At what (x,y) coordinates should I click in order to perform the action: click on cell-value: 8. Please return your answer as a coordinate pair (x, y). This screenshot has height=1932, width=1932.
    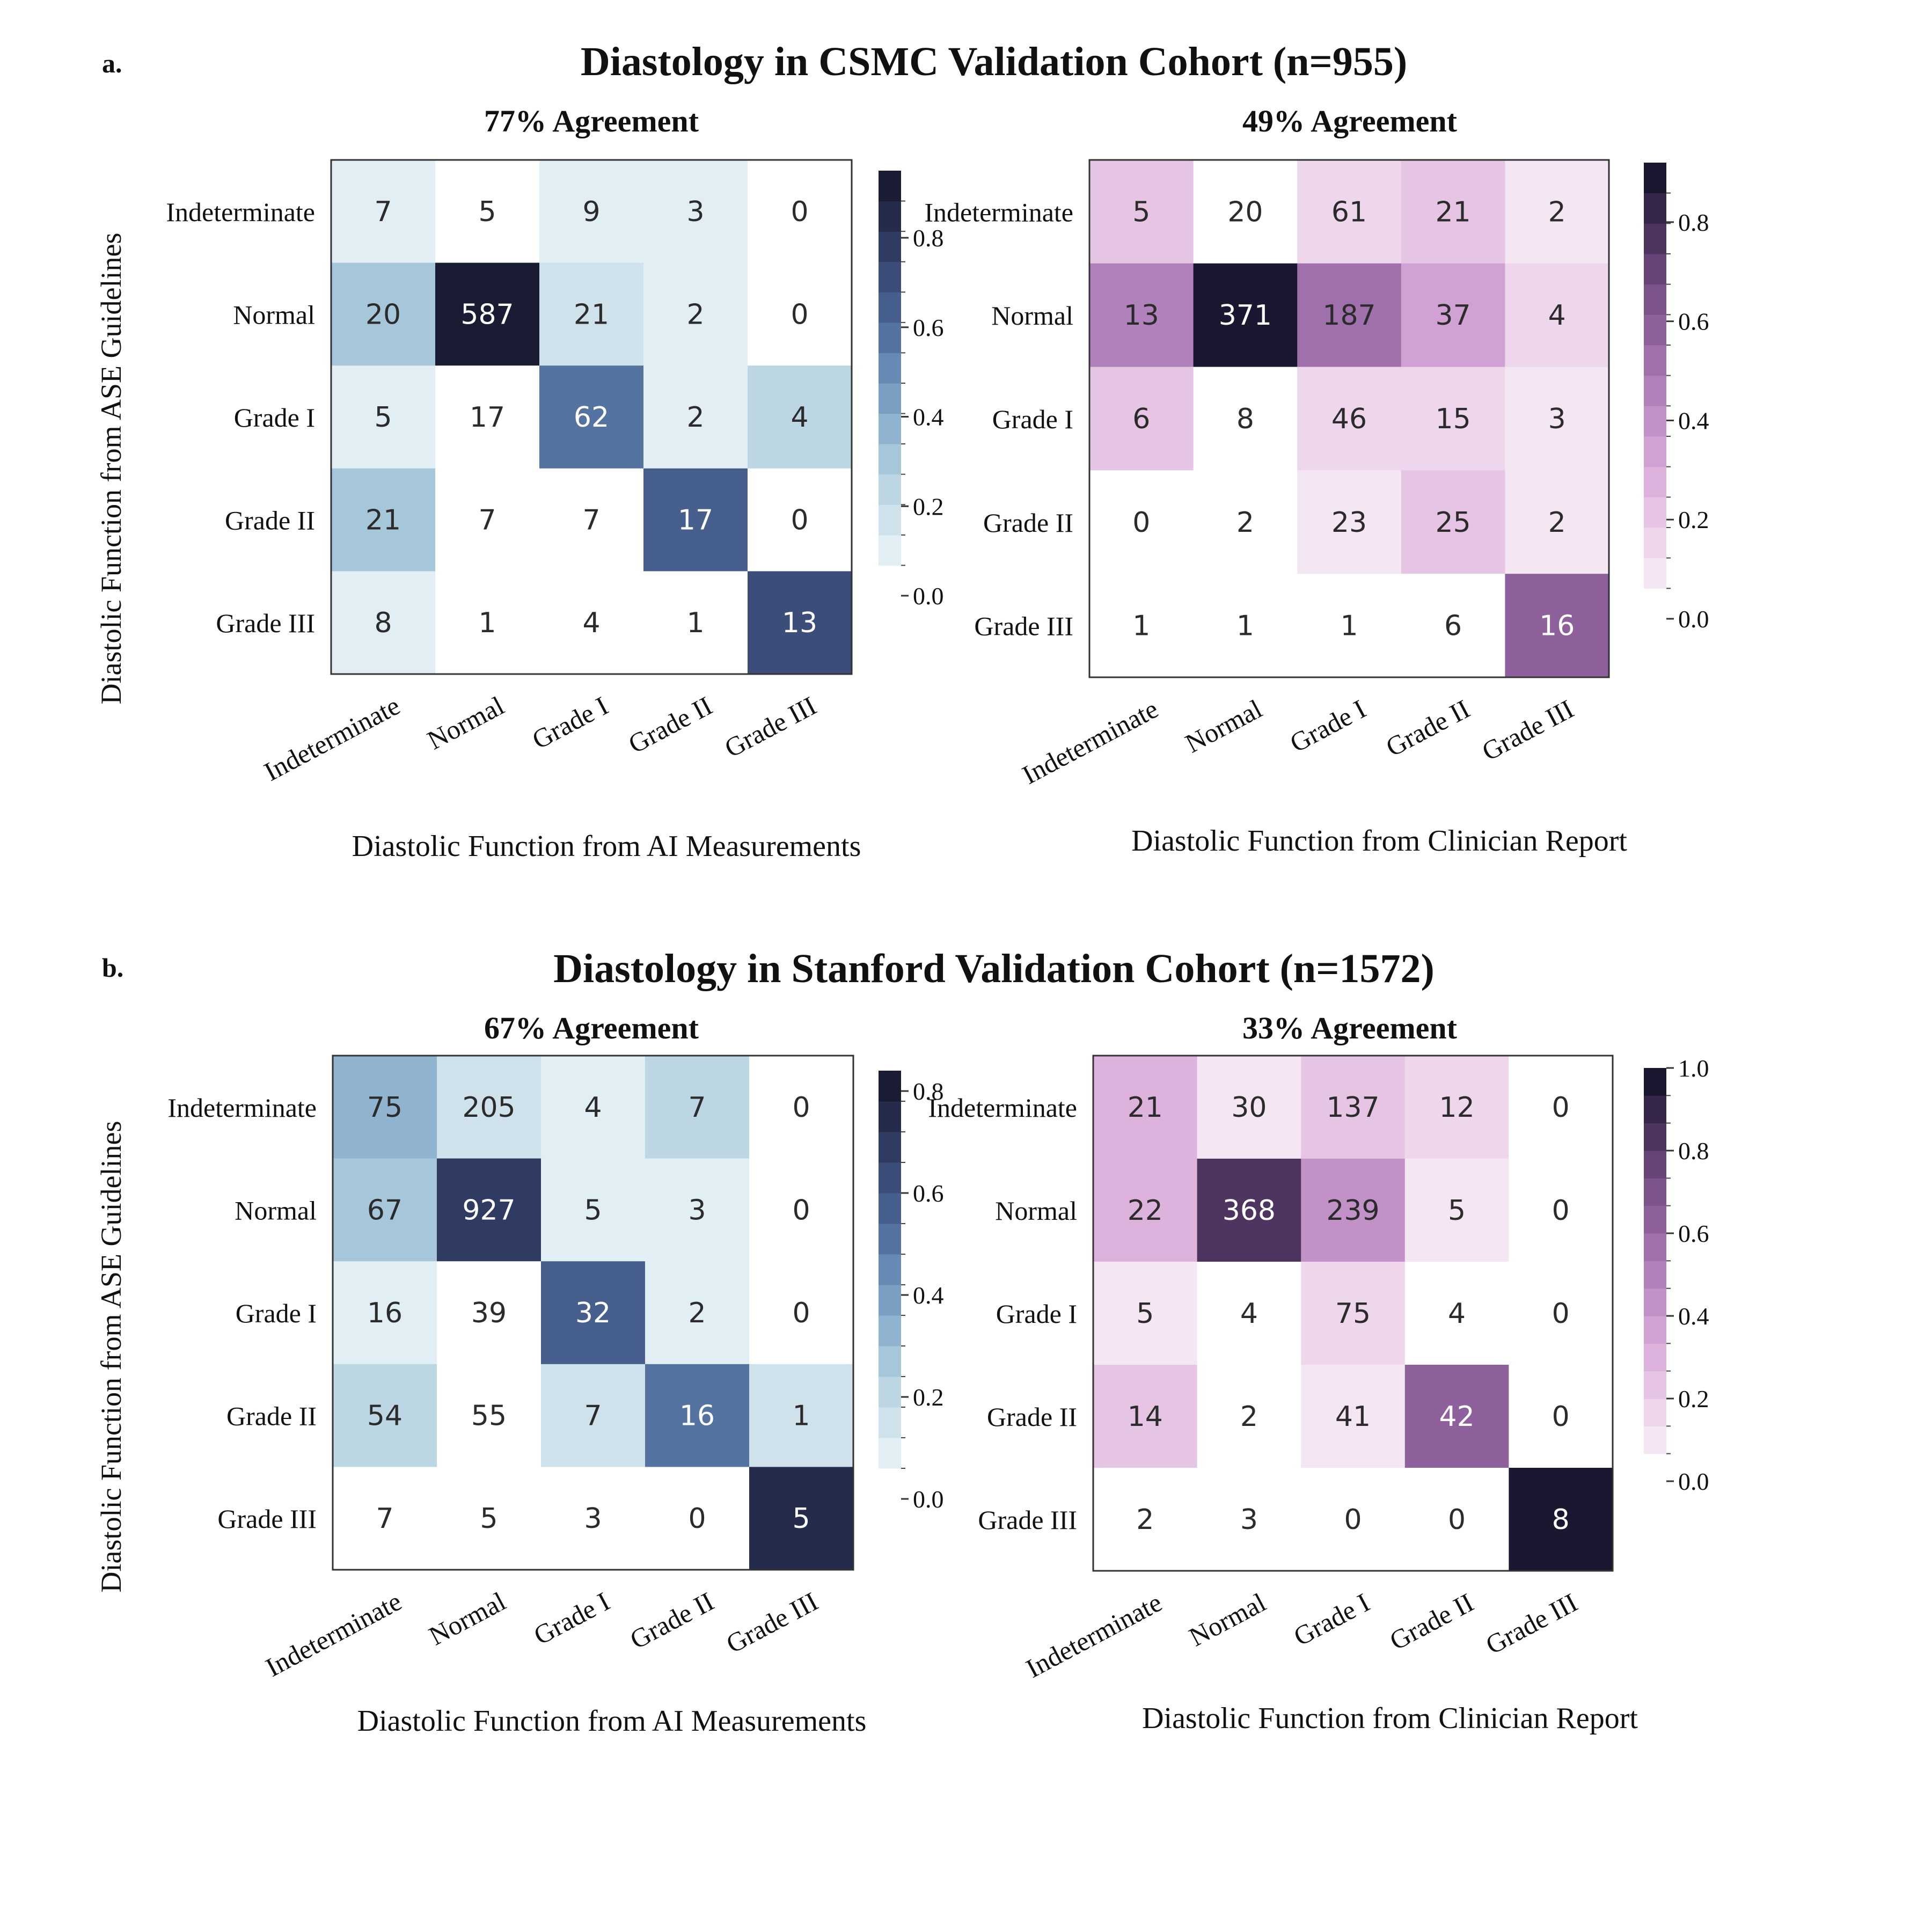
    Looking at the image, I should click on (1561, 1520).